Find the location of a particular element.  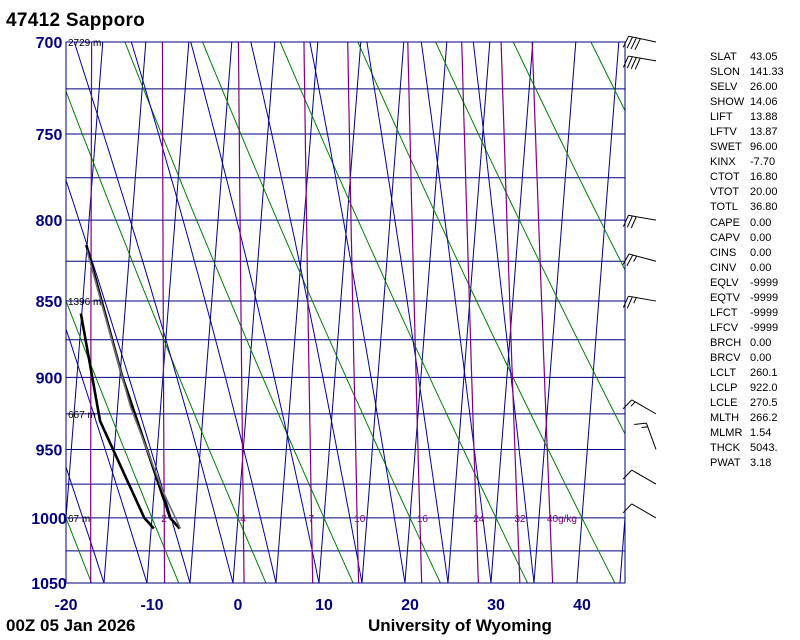

index-key: THCK is located at coordinates (725, 448).